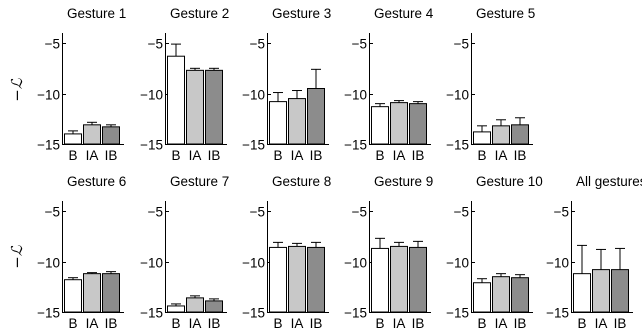 The height and width of the screenshot is (336, 642). I want to click on panel-title: Gesture 4, so click(404, 13).